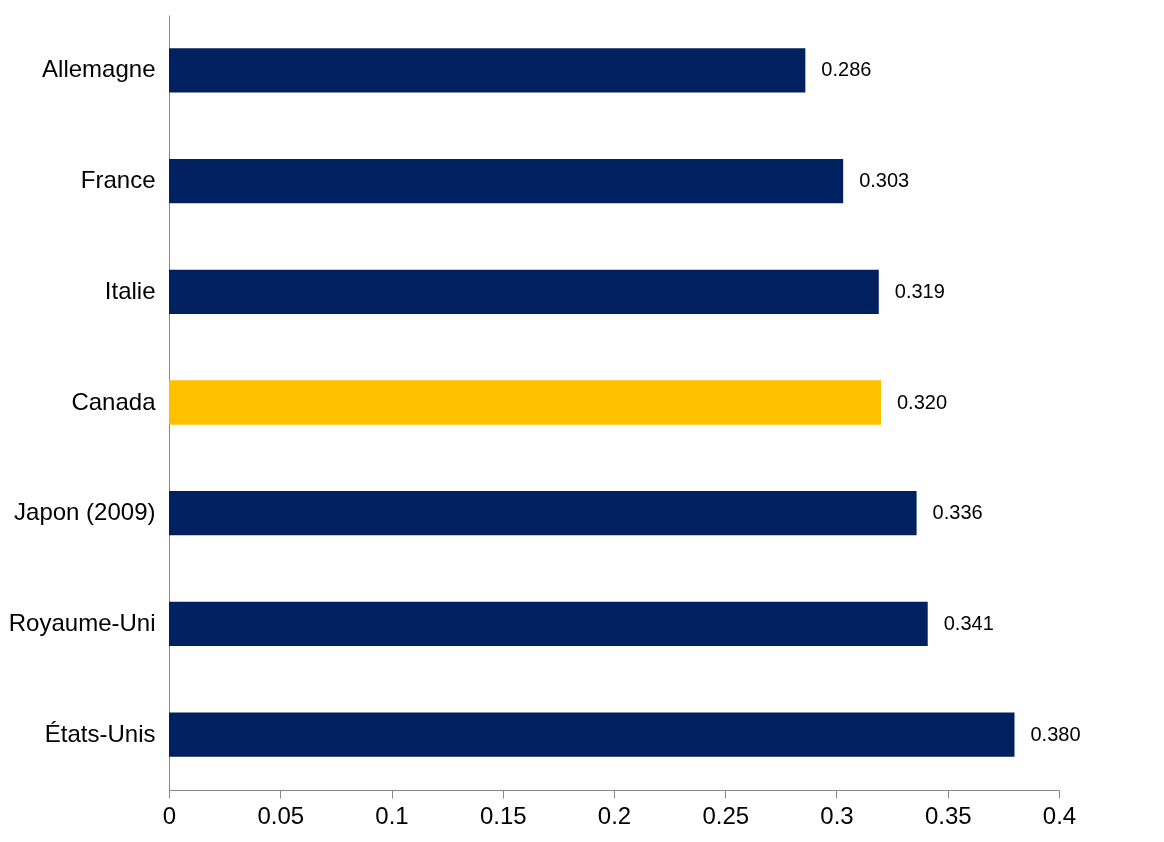 The image size is (1164, 842). I want to click on x-tick-label: 0.4, so click(1059, 815).